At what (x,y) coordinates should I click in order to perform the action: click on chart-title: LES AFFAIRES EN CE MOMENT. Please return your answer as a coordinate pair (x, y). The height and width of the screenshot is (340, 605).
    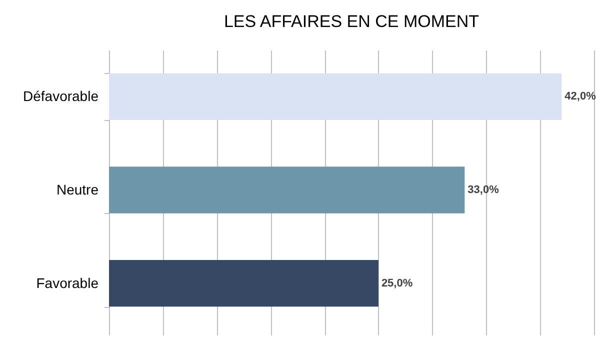
    Looking at the image, I should click on (352, 21).